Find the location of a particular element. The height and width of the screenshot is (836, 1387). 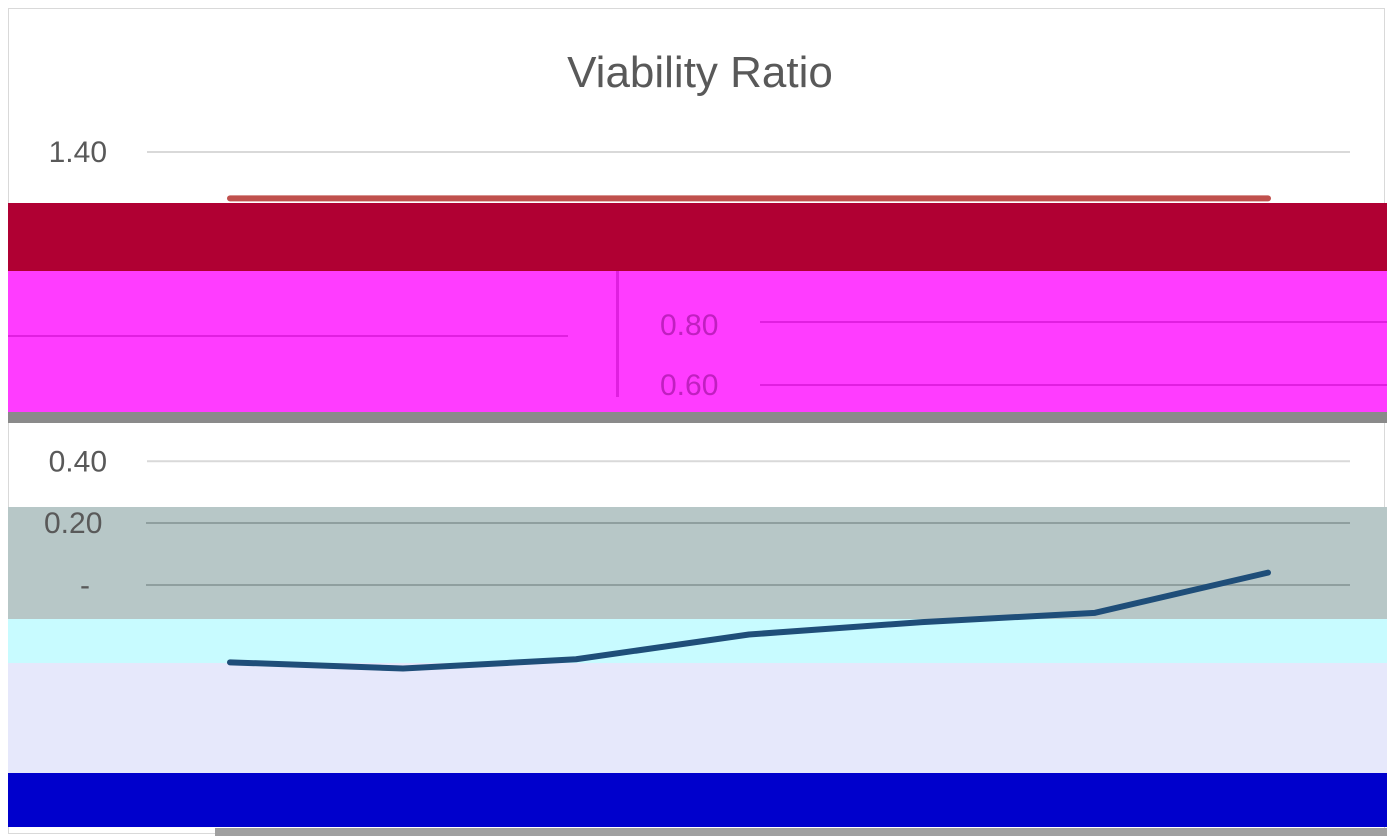

overlay-divider is located at coordinates (617, 334).